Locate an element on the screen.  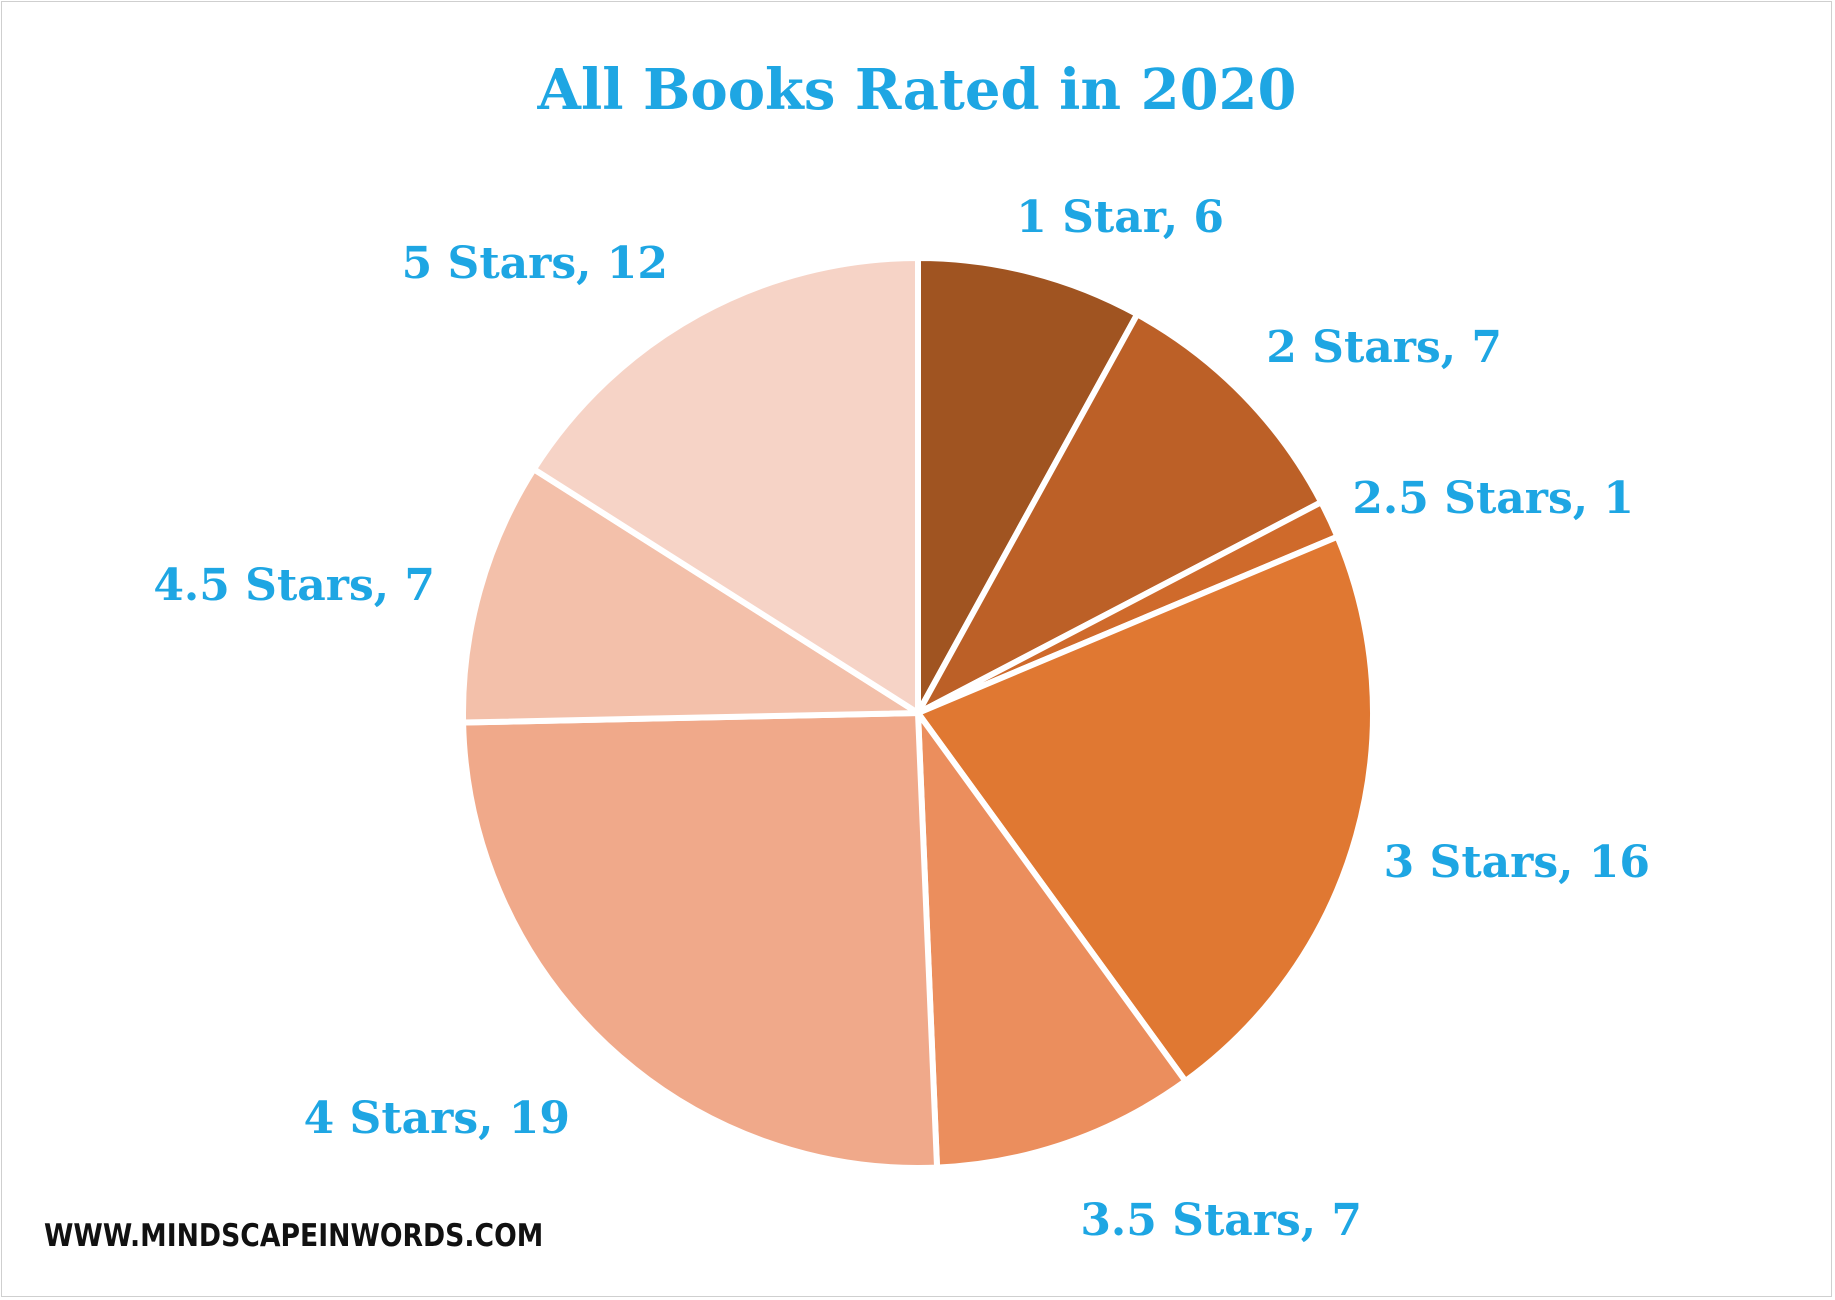
pie-slice-2-stars is located at coordinates (1120, 513).